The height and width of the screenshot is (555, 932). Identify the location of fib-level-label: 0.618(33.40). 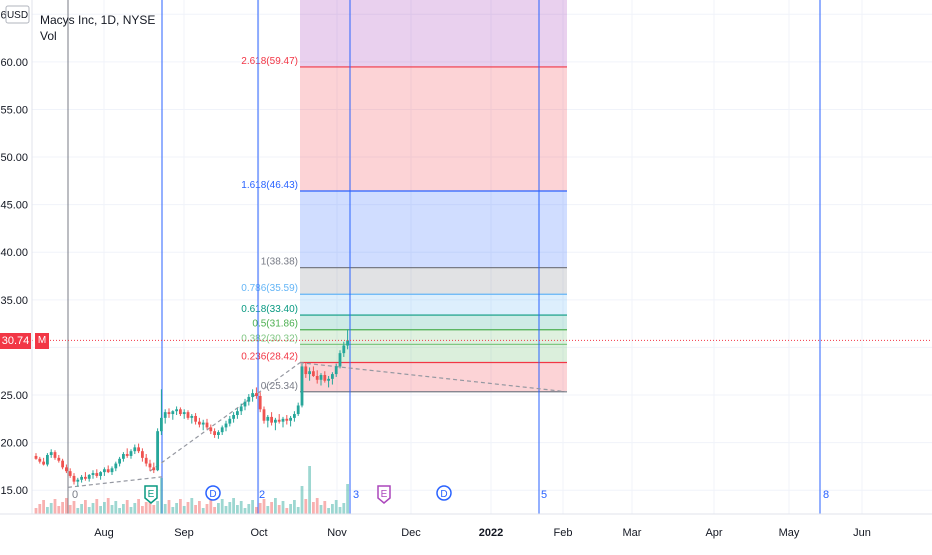
(269, 309).